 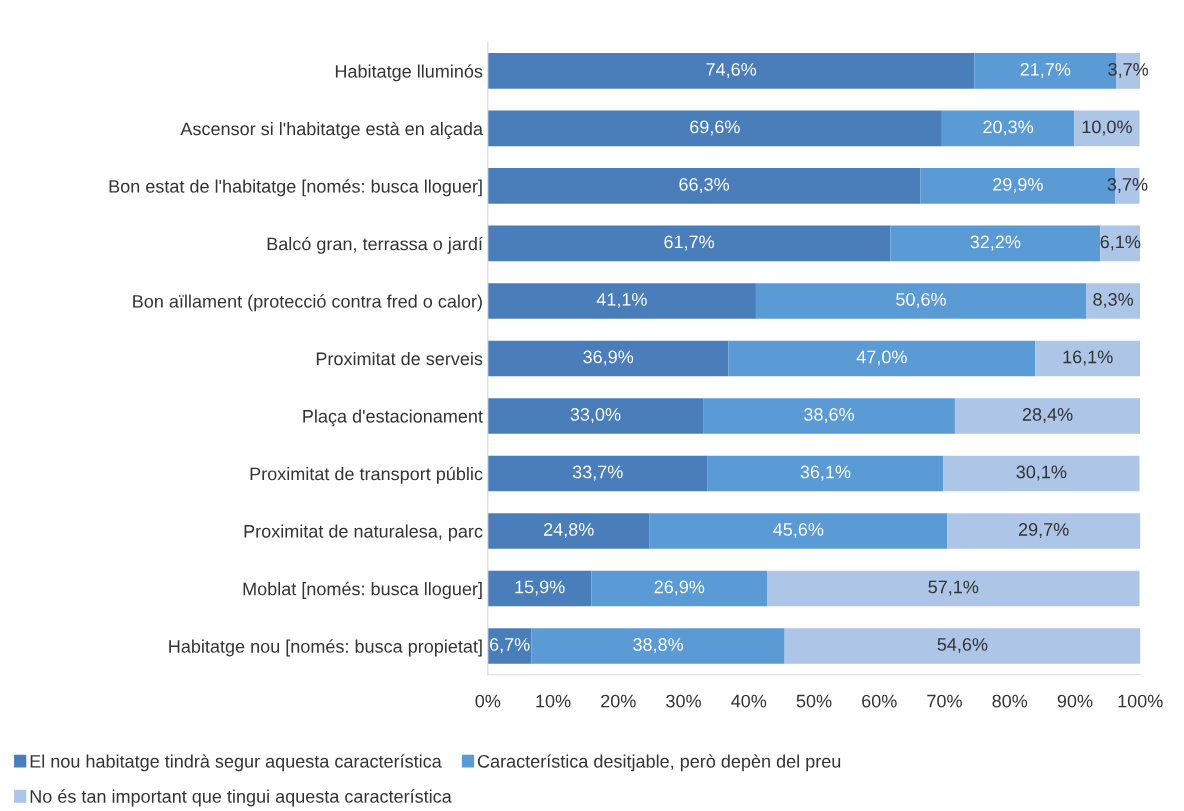 I want to click on x-tick-label: 20%, so click(x=618, y=701).